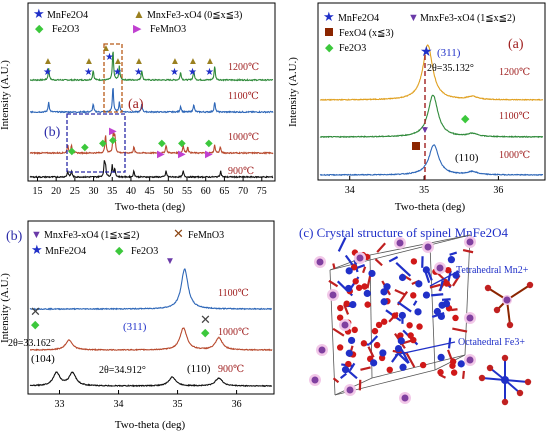  Describe the element at coordinates (91, 235) in the screenshot. I see `legend-mnxfe3xo4: MnxFe3-xO4 (1≦x≦2)` at that location.